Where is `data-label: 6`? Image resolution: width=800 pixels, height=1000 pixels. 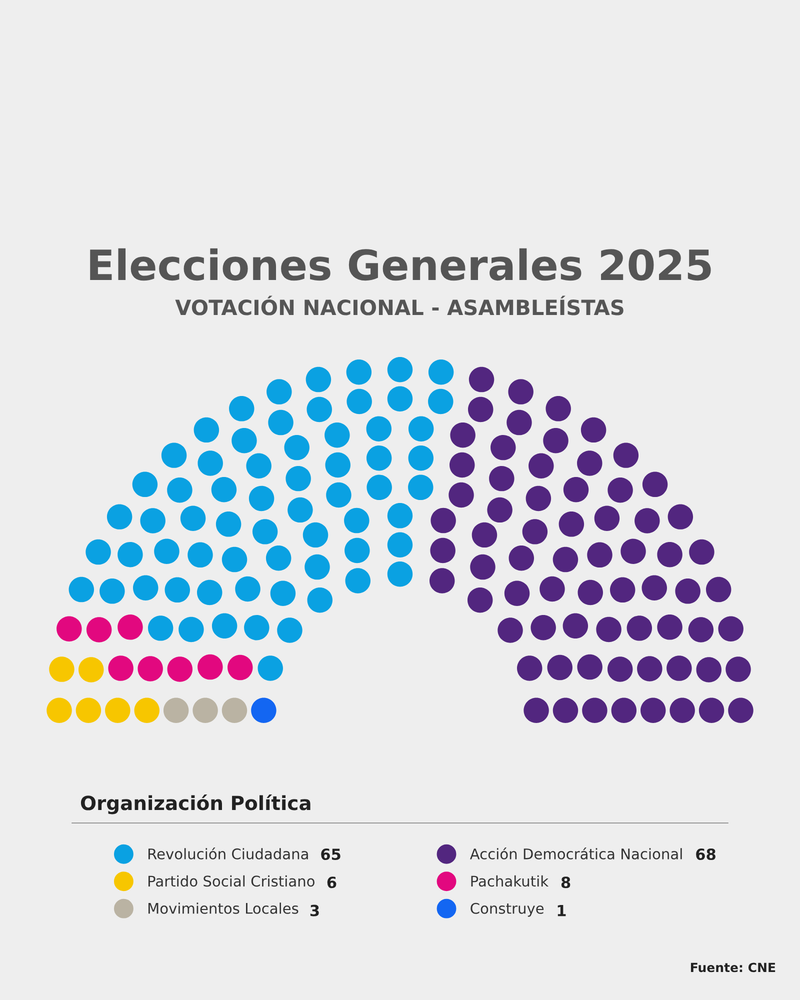
data-label: 6 is located at coordinates (331, 882).